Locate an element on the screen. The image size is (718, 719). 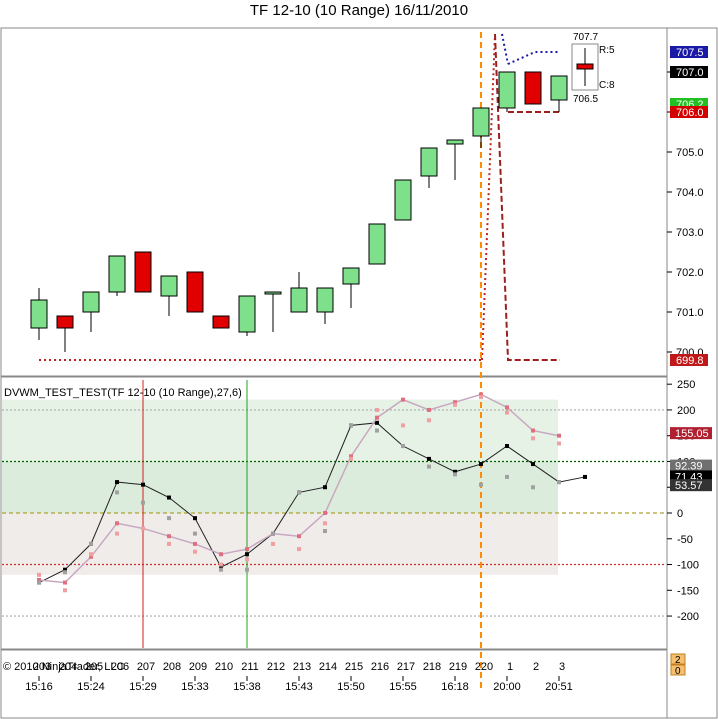
indicator-value-label: 155.05 is located at coordinates (692, 434).